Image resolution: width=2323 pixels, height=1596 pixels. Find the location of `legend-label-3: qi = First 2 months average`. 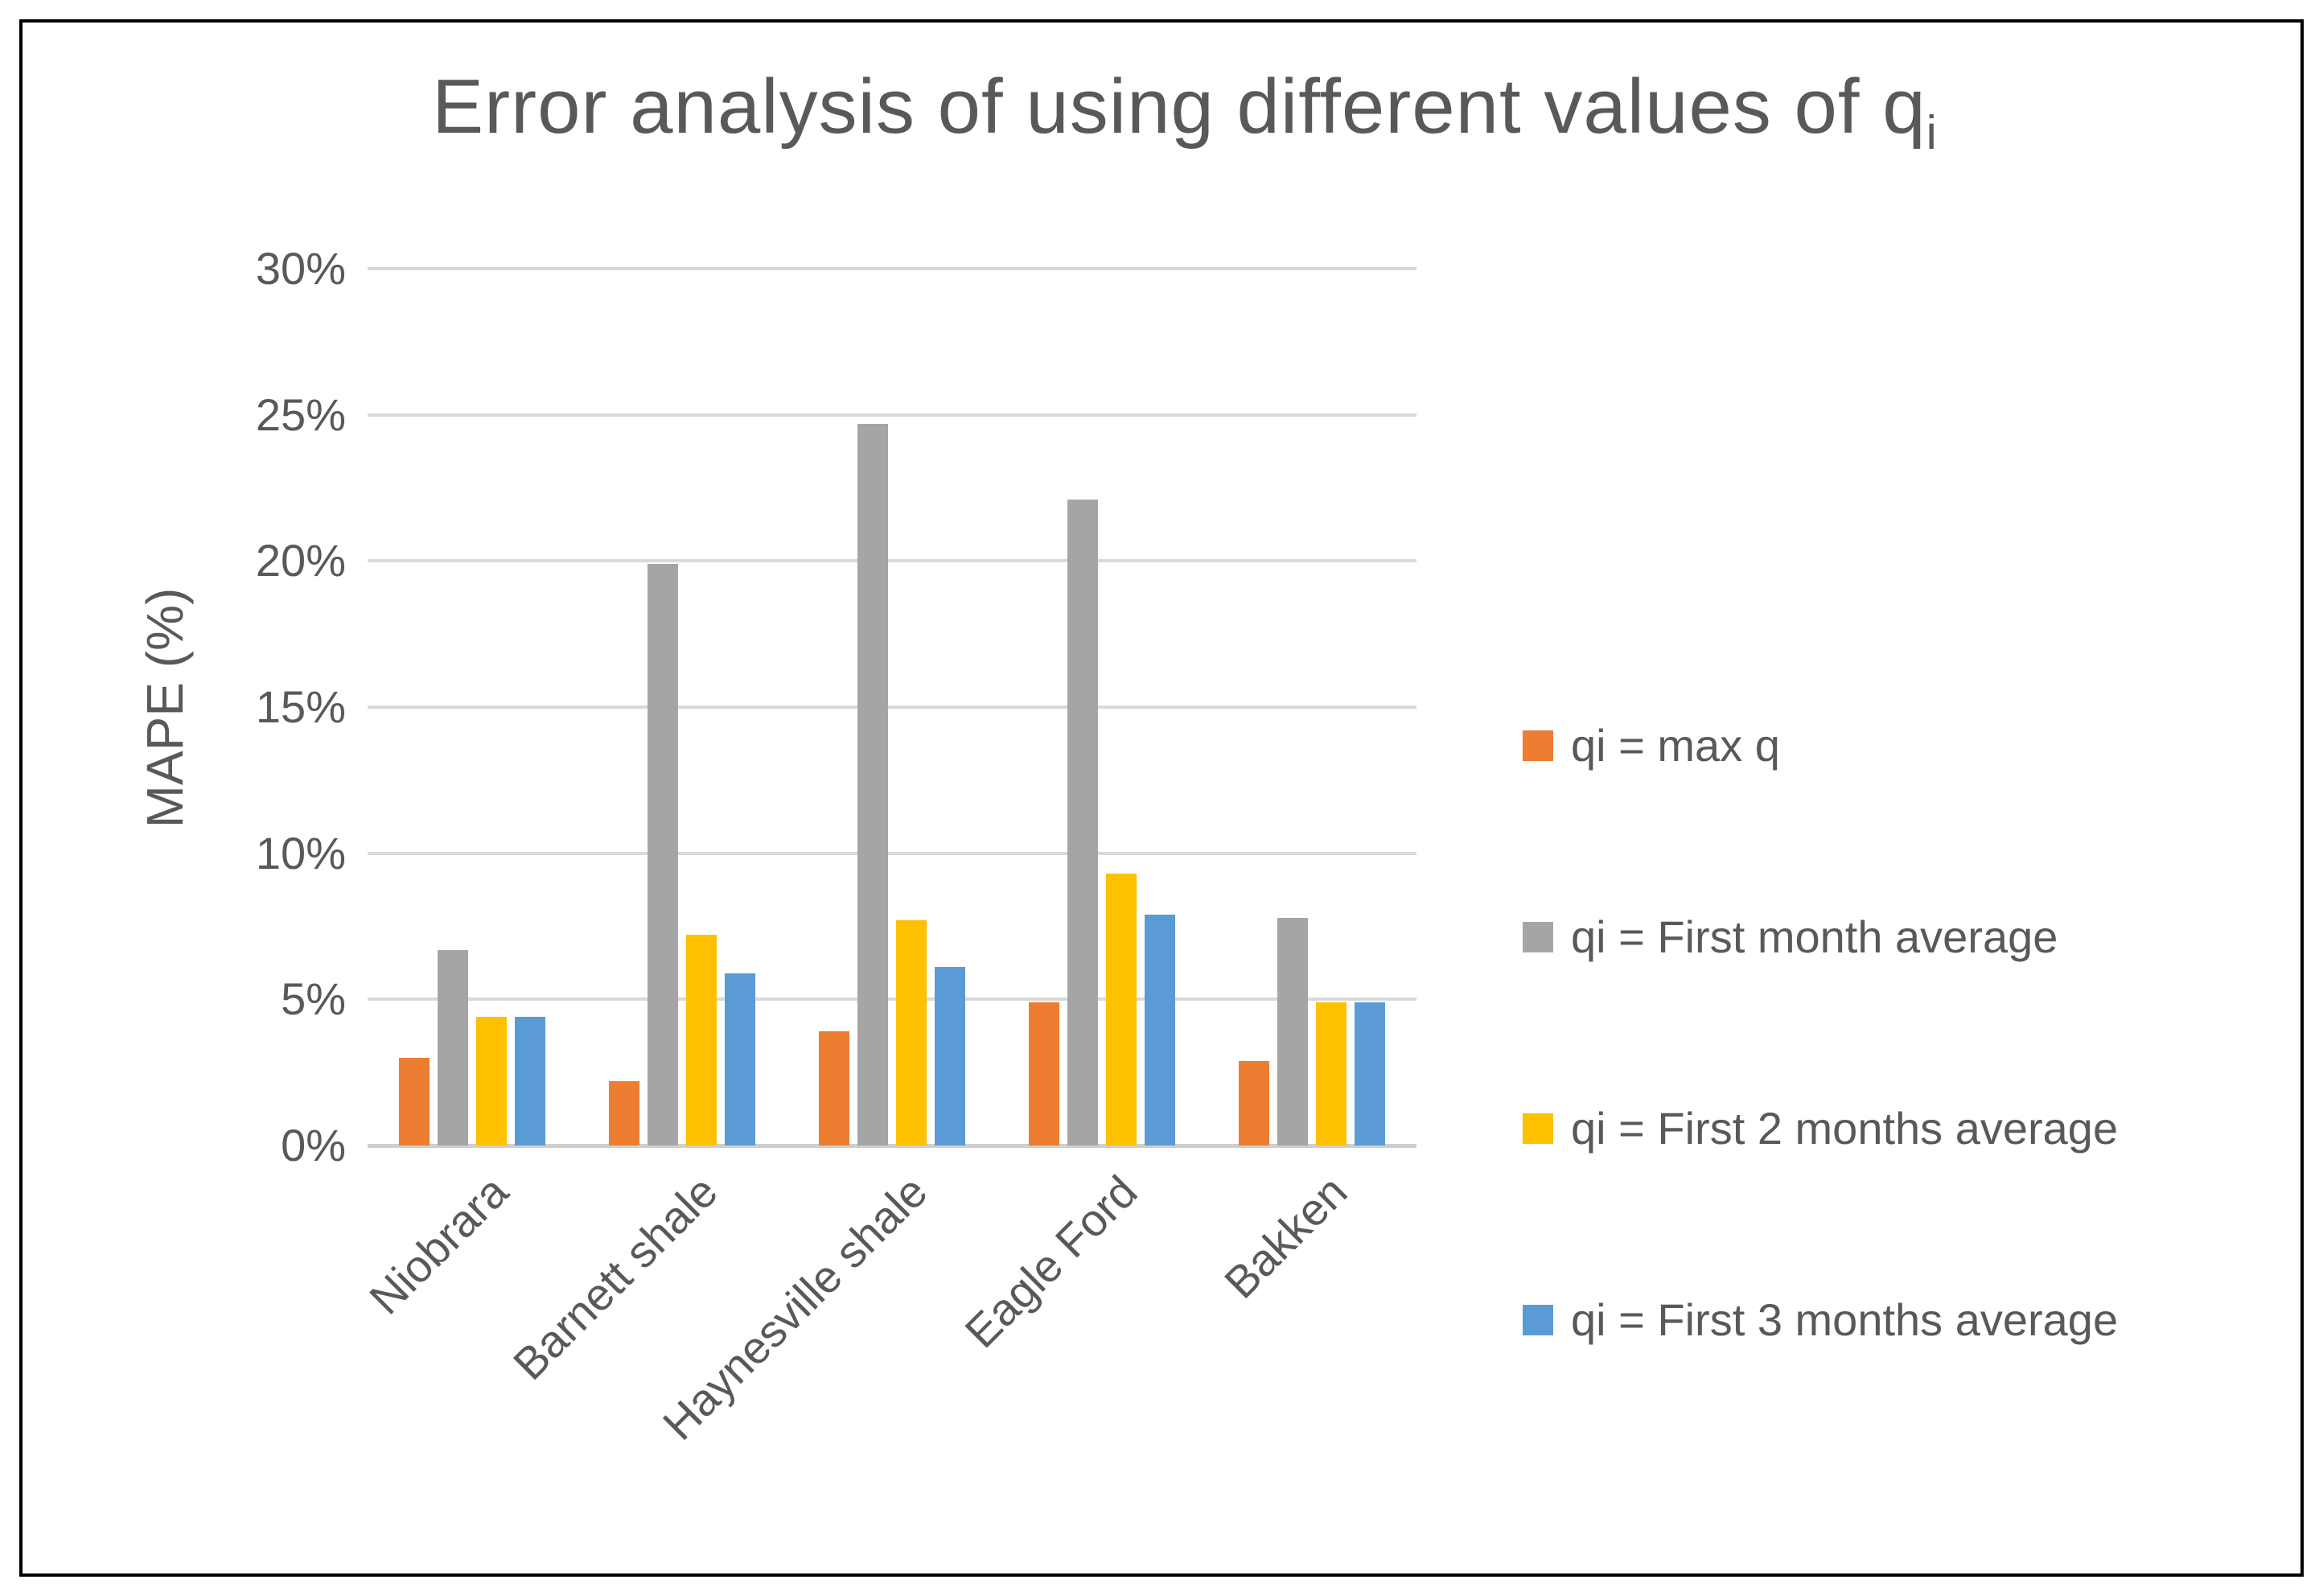

legend-label-3: qi = First 2 months average is located at coordinates (1845, 1128).